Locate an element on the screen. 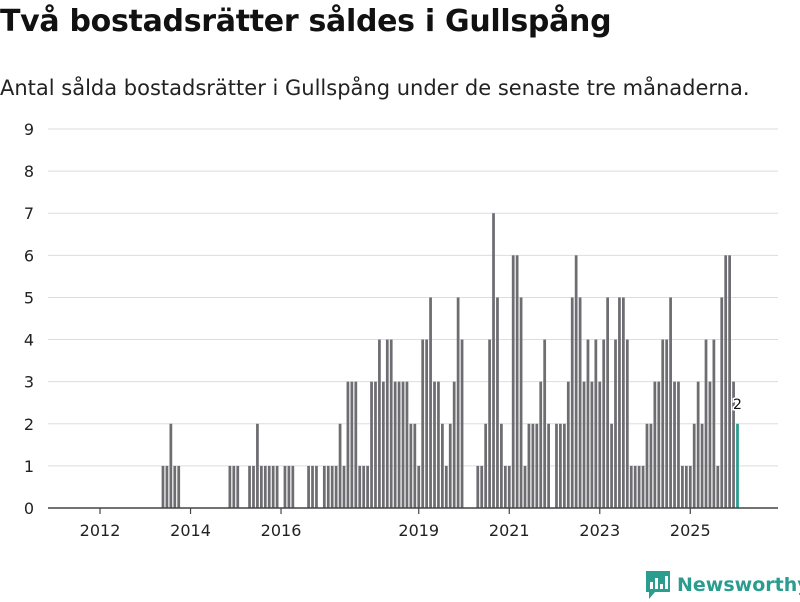 This screenshot has width=800, height=602. x-axis is located at coordinates (413, 510).